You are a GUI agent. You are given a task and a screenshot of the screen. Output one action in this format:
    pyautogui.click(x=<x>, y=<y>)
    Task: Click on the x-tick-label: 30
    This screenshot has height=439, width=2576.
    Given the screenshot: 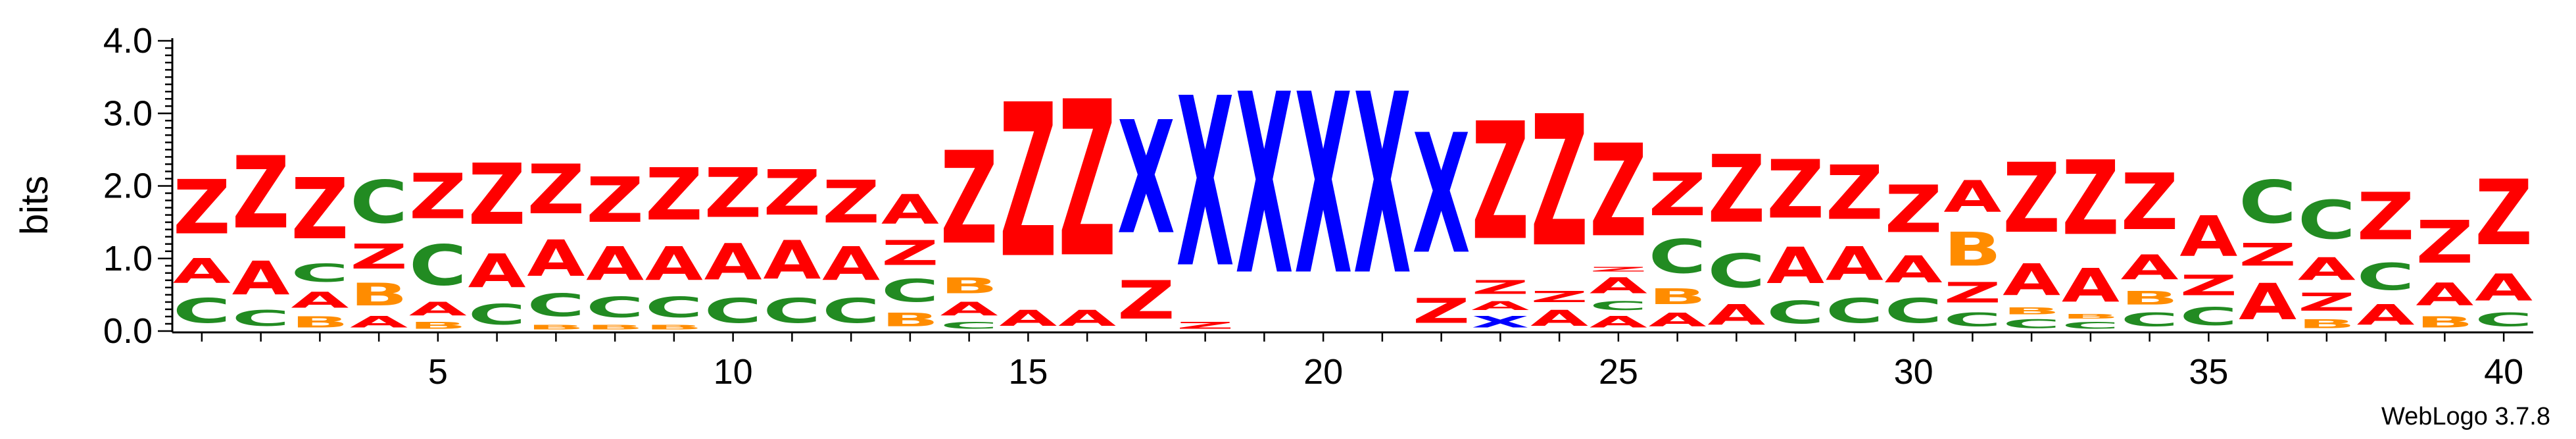 What is the action you would take?
    pyautogui.click(x=1914, y=372)
    